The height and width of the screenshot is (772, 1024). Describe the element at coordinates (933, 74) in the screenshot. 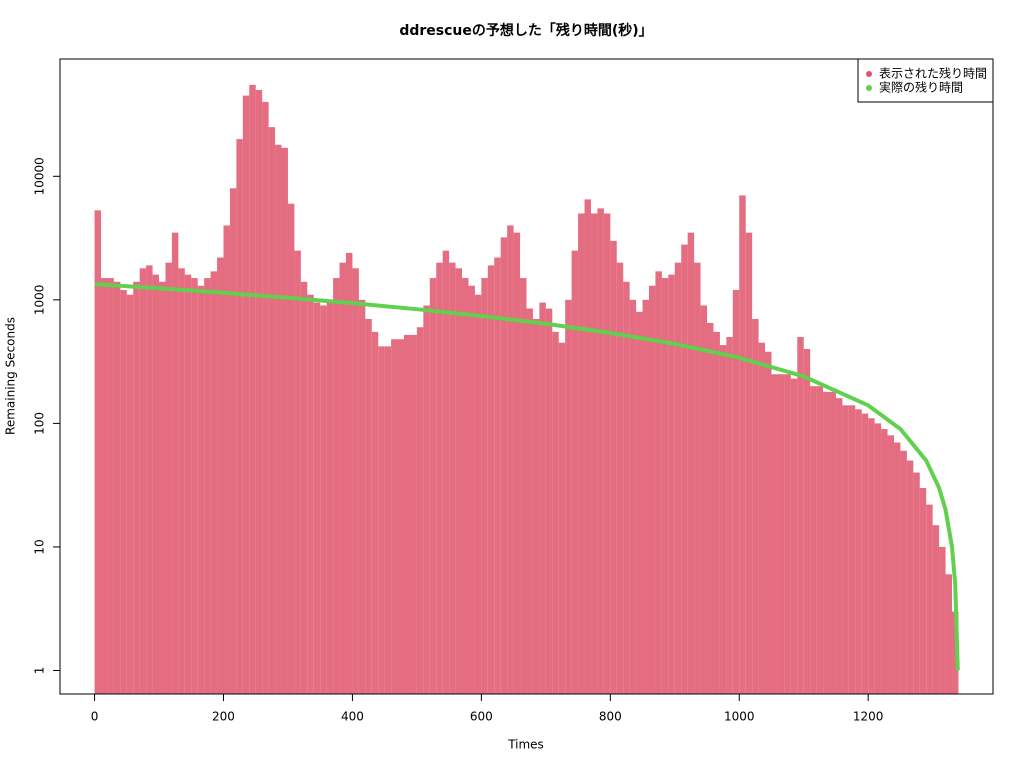

I see `legend-label: 表示された残り時間` at that location.